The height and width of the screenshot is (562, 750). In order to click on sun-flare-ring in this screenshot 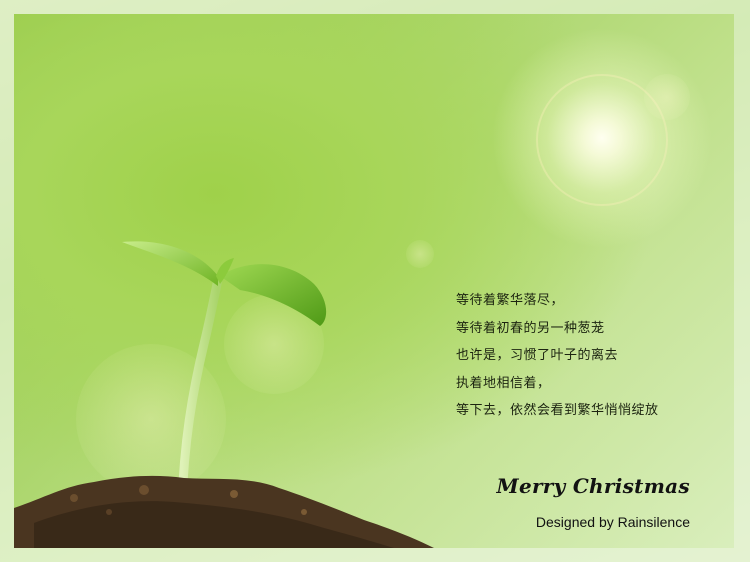, I will do `click(602, 140)`.